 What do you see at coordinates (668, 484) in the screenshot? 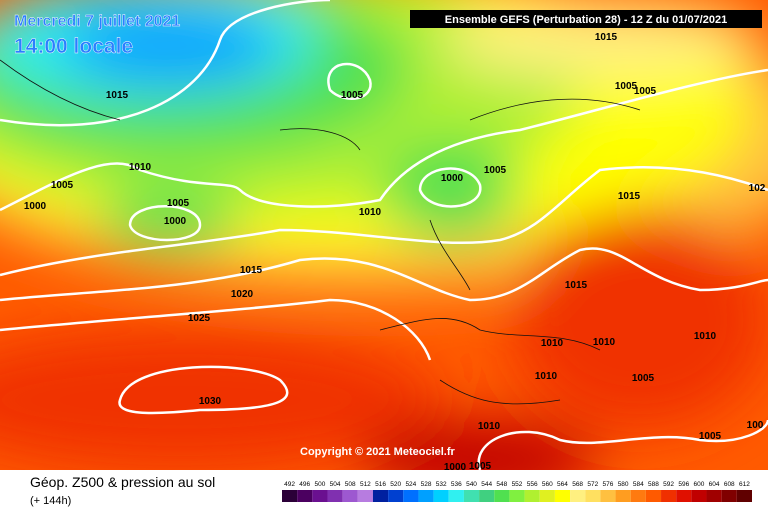
I see `legend-label: 592` at bounding box center [668, 484].